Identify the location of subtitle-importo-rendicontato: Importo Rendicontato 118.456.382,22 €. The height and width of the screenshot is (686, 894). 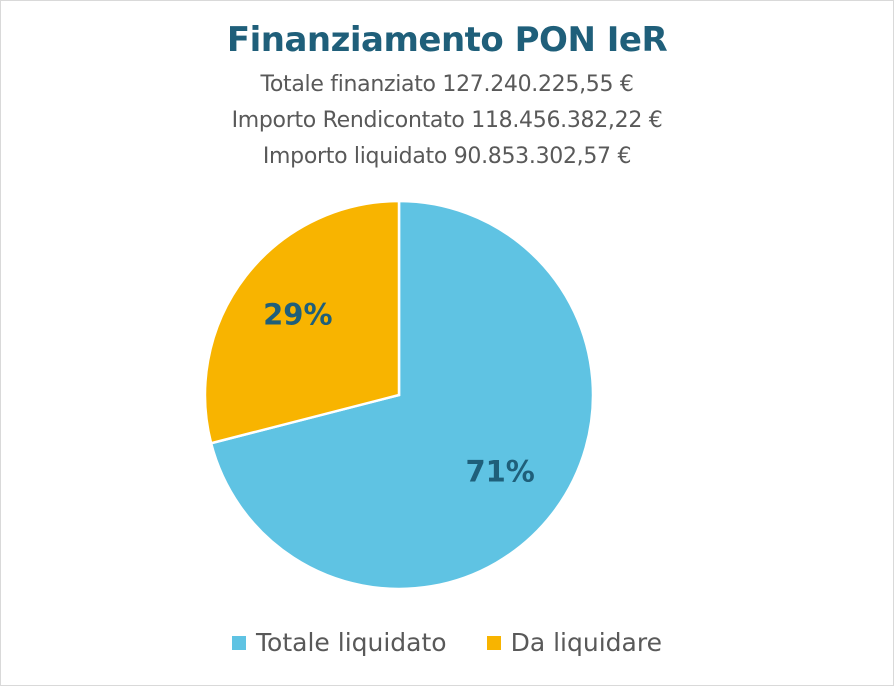
(447, 120).